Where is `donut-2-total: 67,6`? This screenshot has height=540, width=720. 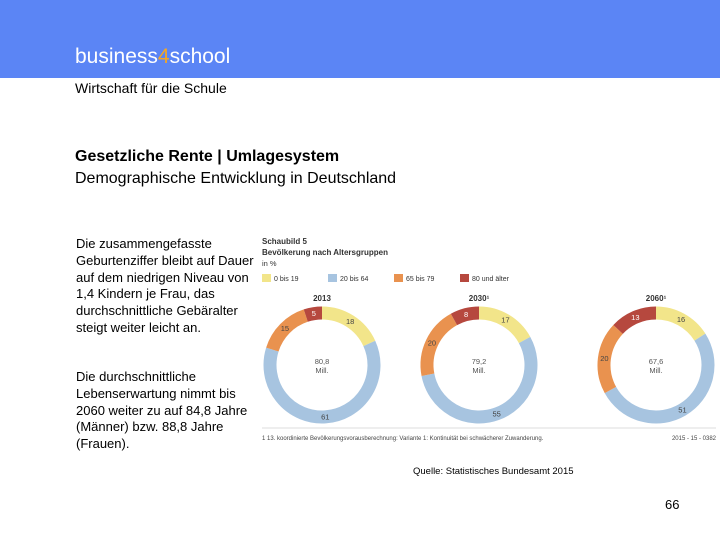 donut-2-total: 67,6 is located at coordinates (656, 361).